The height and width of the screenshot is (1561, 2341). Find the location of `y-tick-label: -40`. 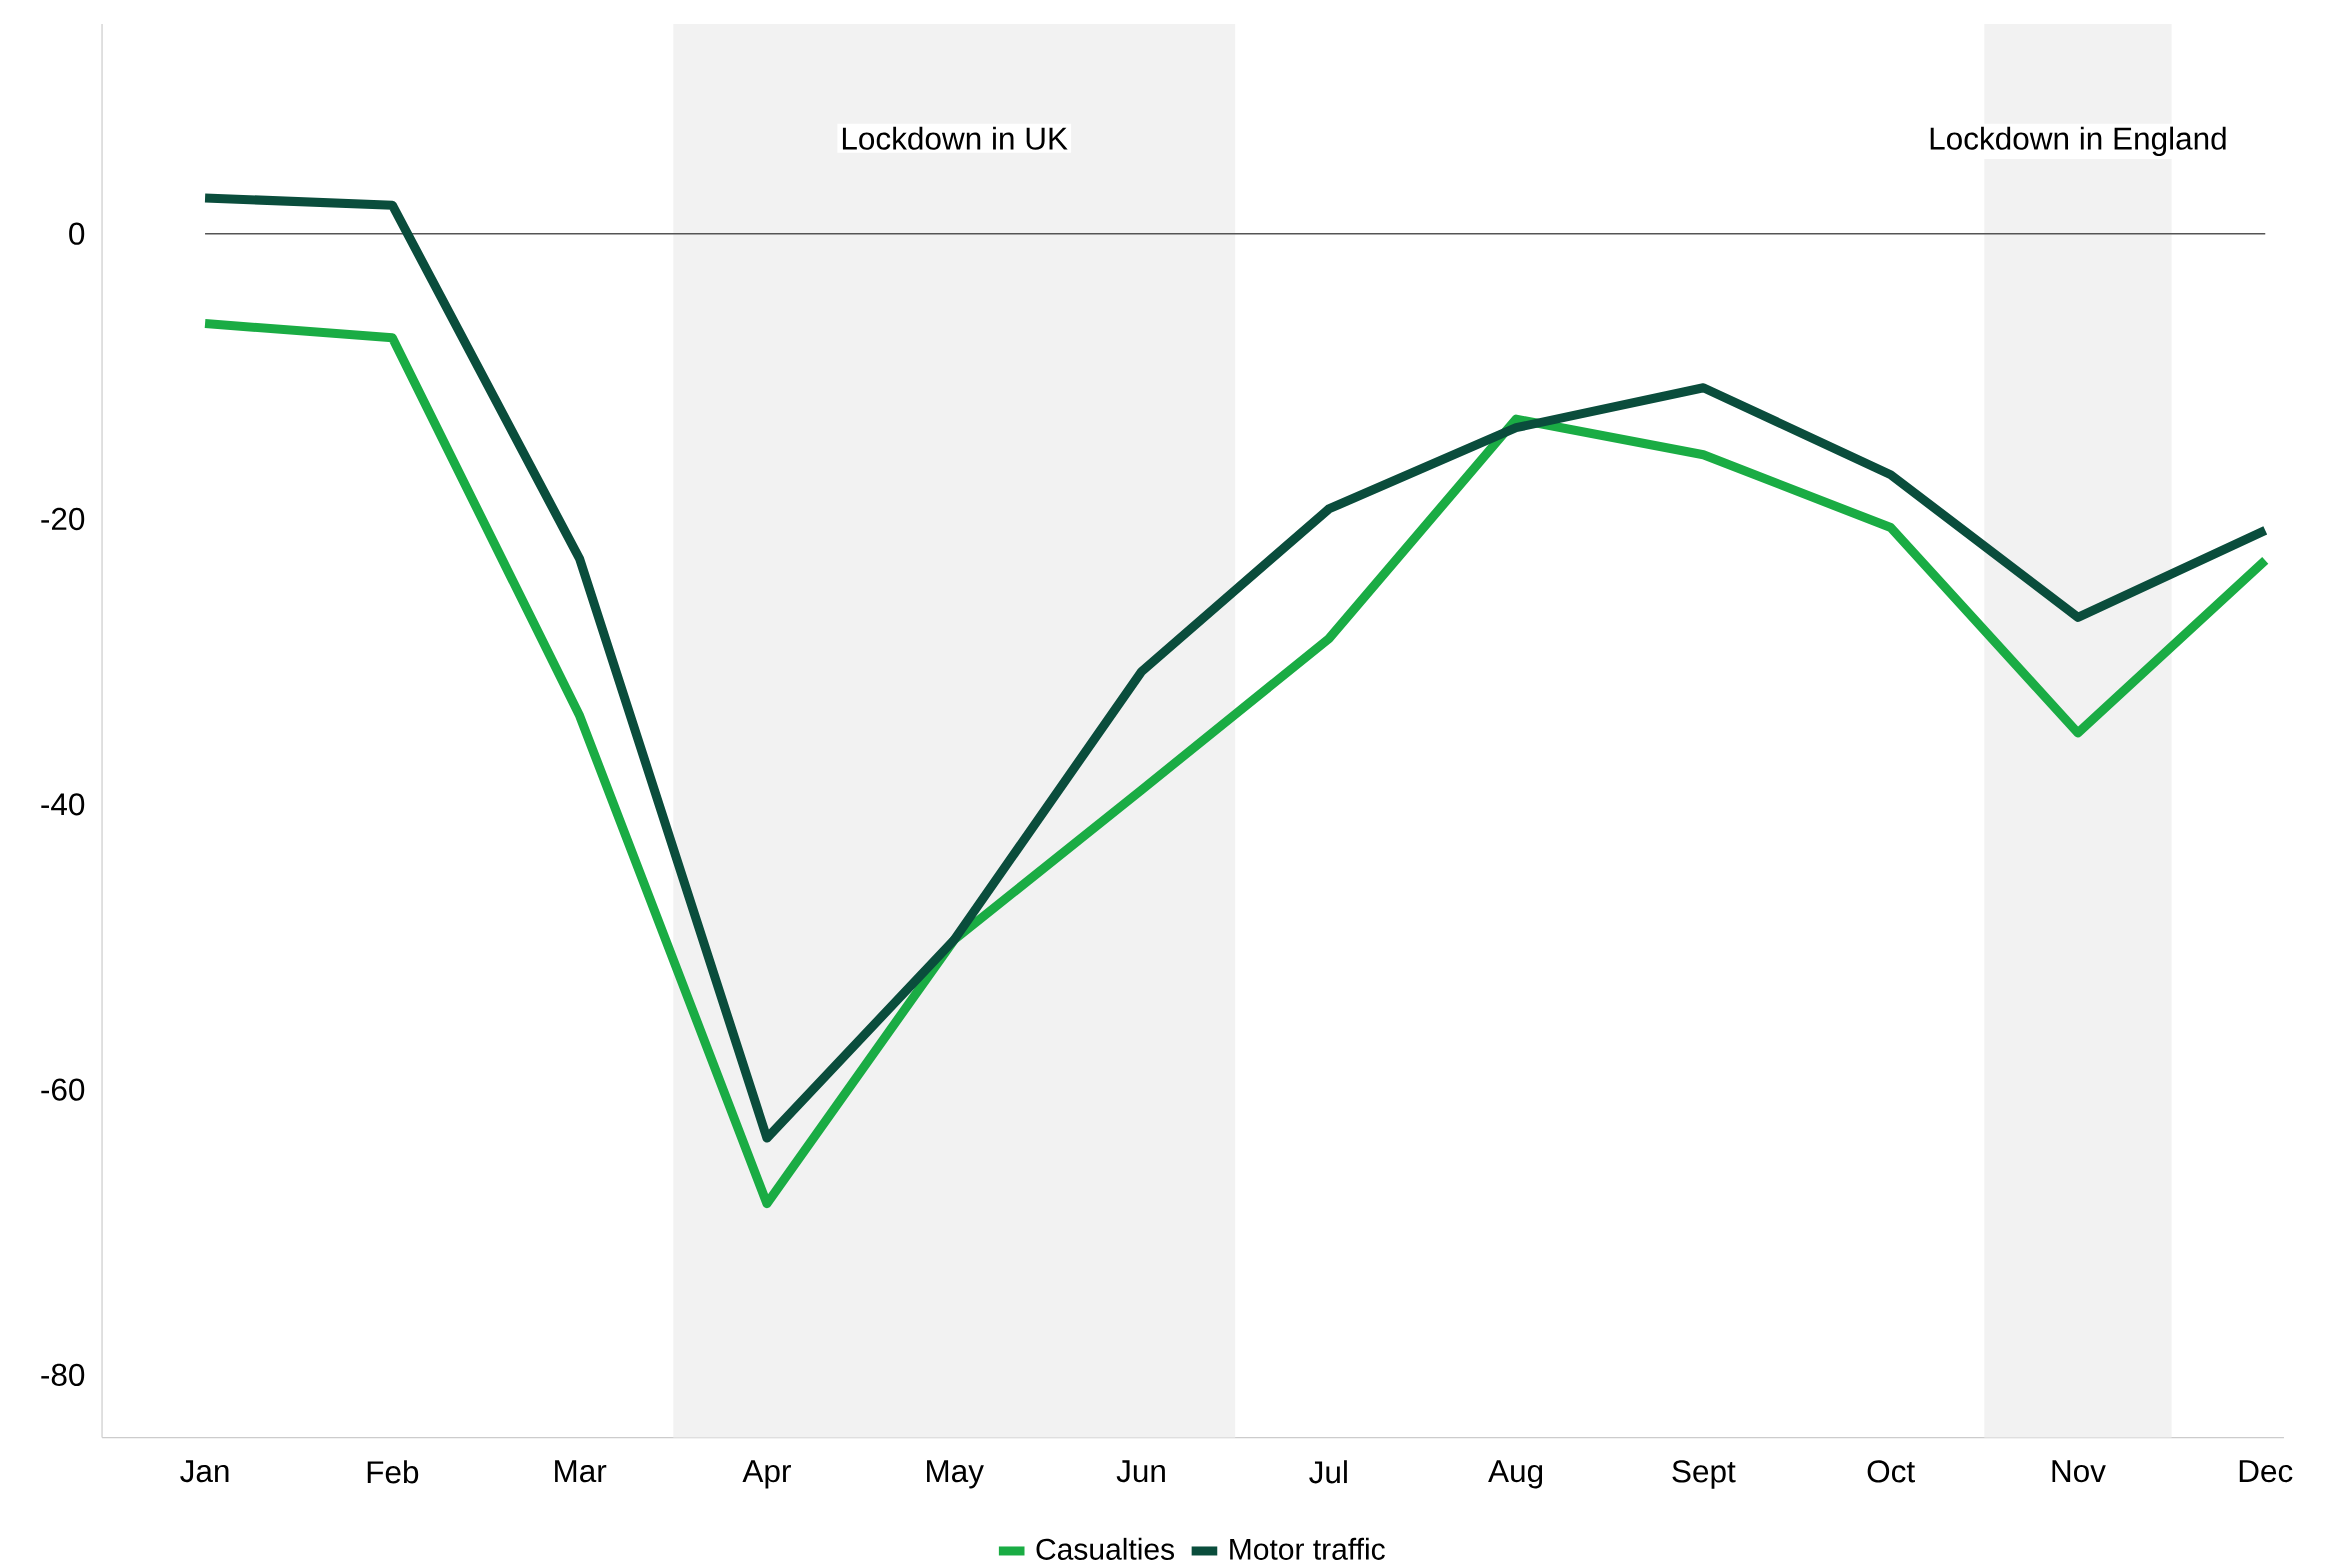

y-tick-label: -40 is located at coordinates (63, 804).